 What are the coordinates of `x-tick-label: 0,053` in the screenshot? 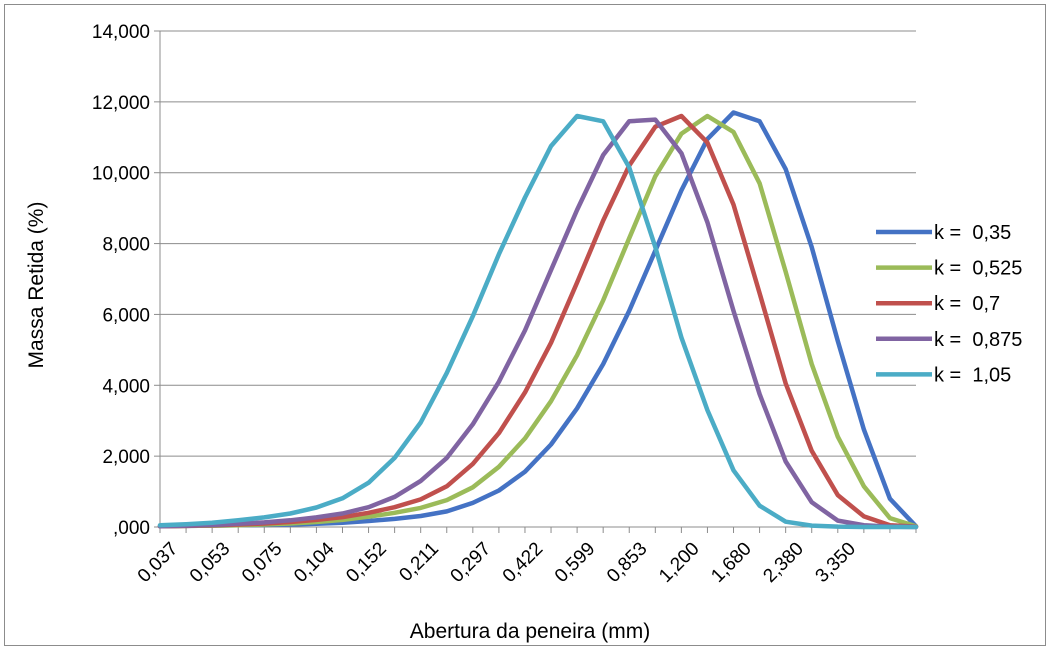 It's located at (210, 562).